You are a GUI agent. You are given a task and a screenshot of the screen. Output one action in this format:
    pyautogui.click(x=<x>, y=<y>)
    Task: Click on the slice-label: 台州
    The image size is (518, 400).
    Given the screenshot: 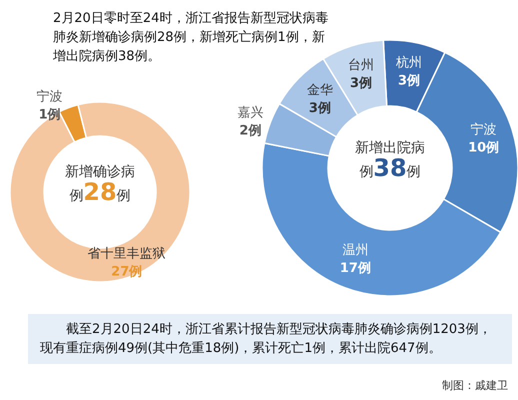 What is the action you would take?
    pyautogui.click(x=361, y=65)
    